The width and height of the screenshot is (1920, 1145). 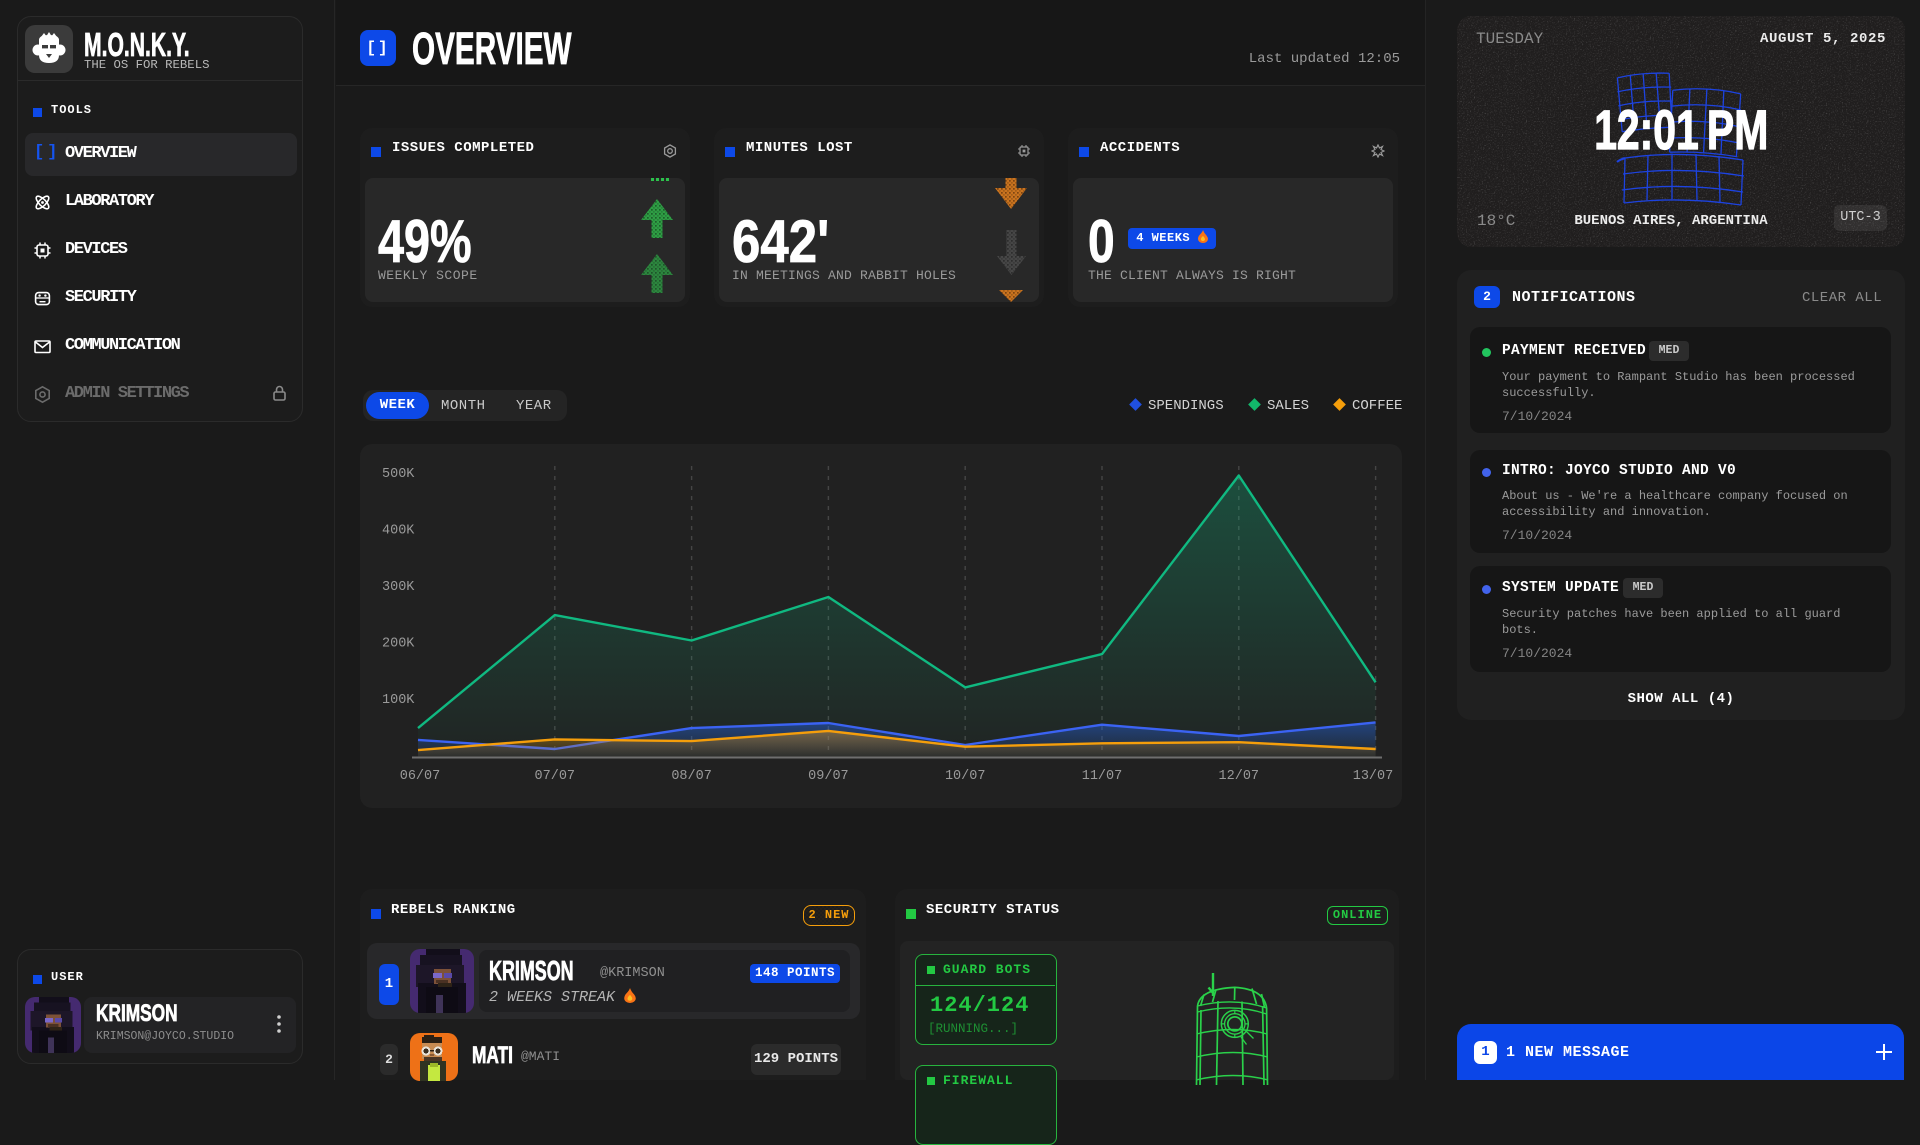 I want to click on svg-text: 200K, so click(x=398, y=644).